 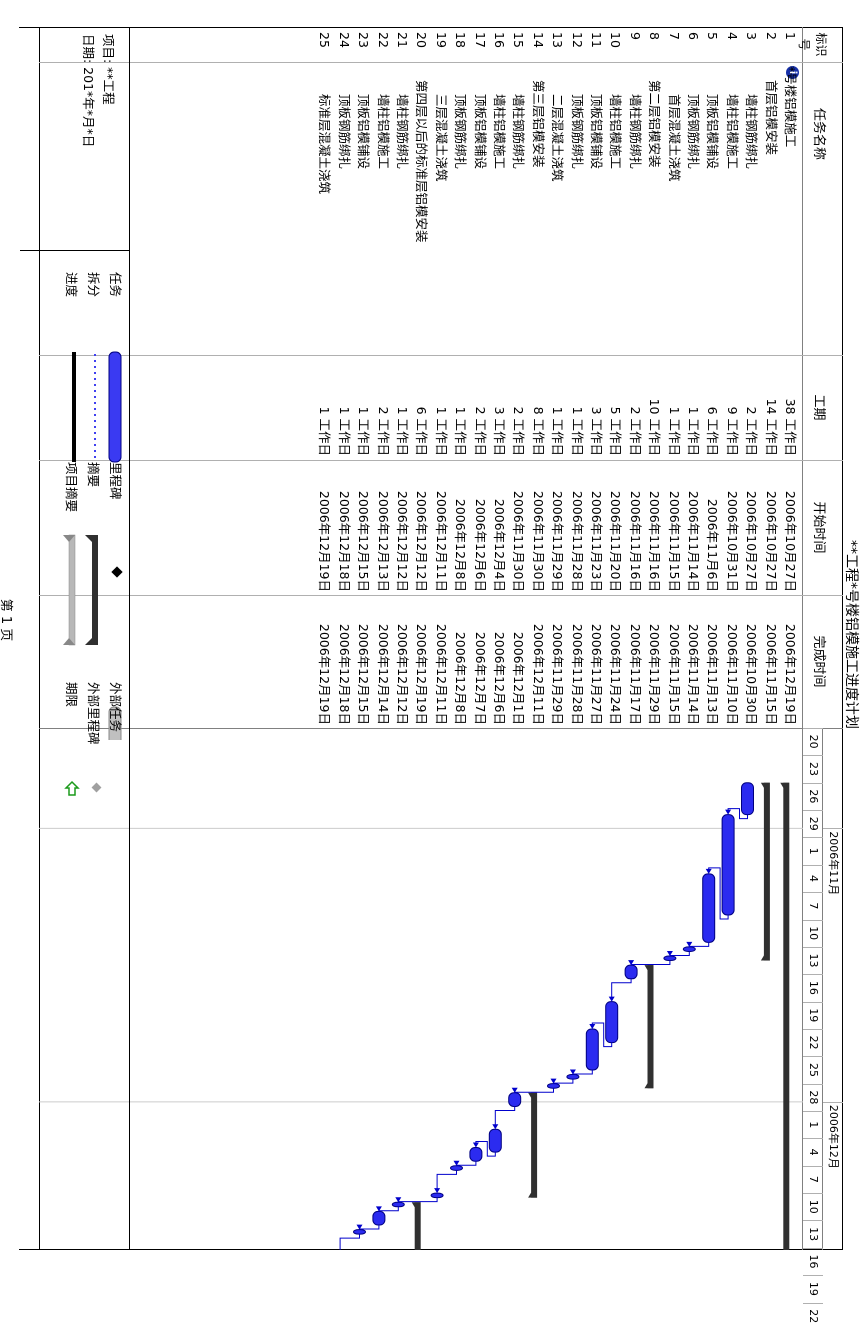 What do you see at coordinates (422, 40) in the screenshot?
I see `task-id: 20` at bounding box center [422, 40].